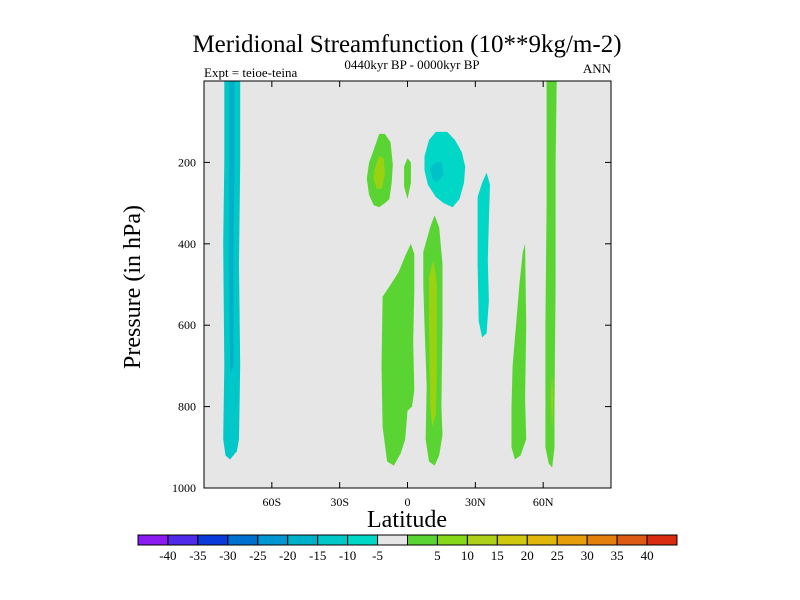  What do you see at coordinates (187, 244) in the screenshot?
I see `y-tick-label: 400` at bounding box center [187, 244].